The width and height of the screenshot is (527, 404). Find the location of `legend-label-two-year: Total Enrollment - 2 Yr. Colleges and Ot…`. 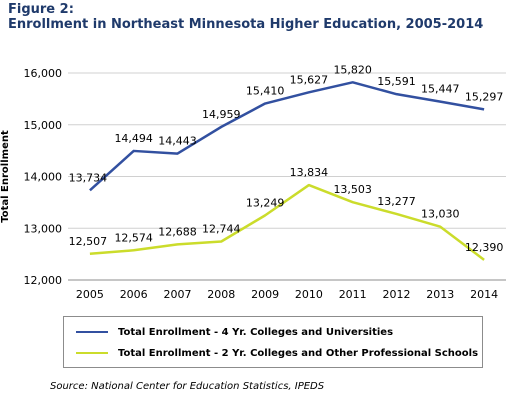

legend-label-two-year: Total Enrollment - 2 Yr. Colleges and Ot… is located at coordinates (298, 353).